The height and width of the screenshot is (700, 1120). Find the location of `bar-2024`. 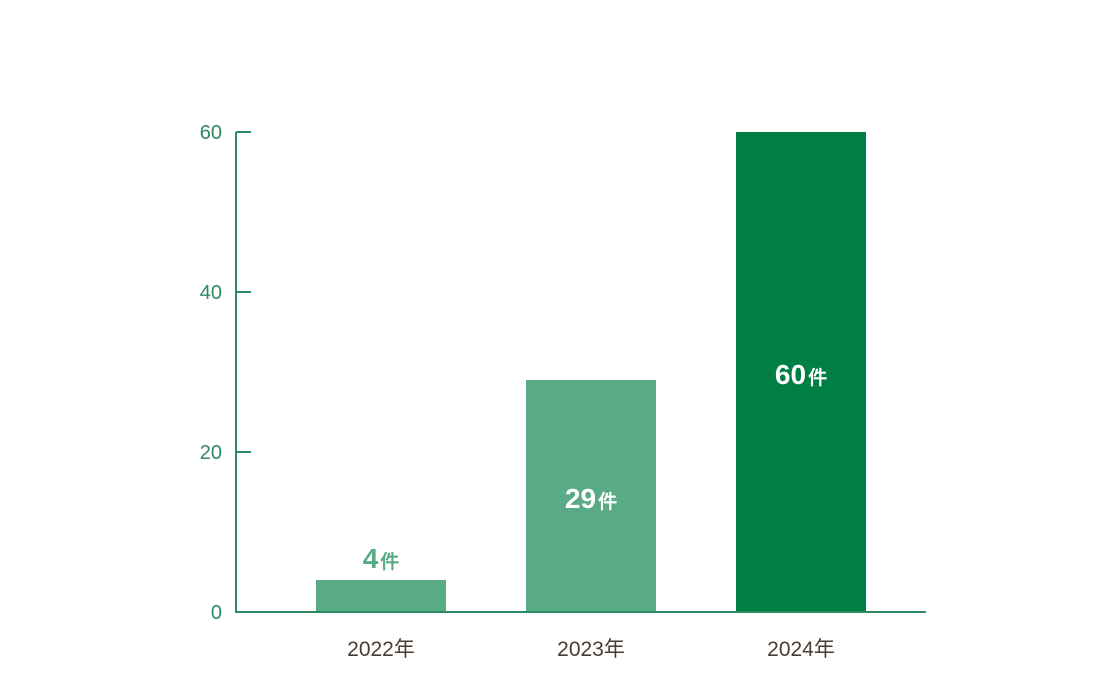

bar-2024 is located at coordinates (801, 372).